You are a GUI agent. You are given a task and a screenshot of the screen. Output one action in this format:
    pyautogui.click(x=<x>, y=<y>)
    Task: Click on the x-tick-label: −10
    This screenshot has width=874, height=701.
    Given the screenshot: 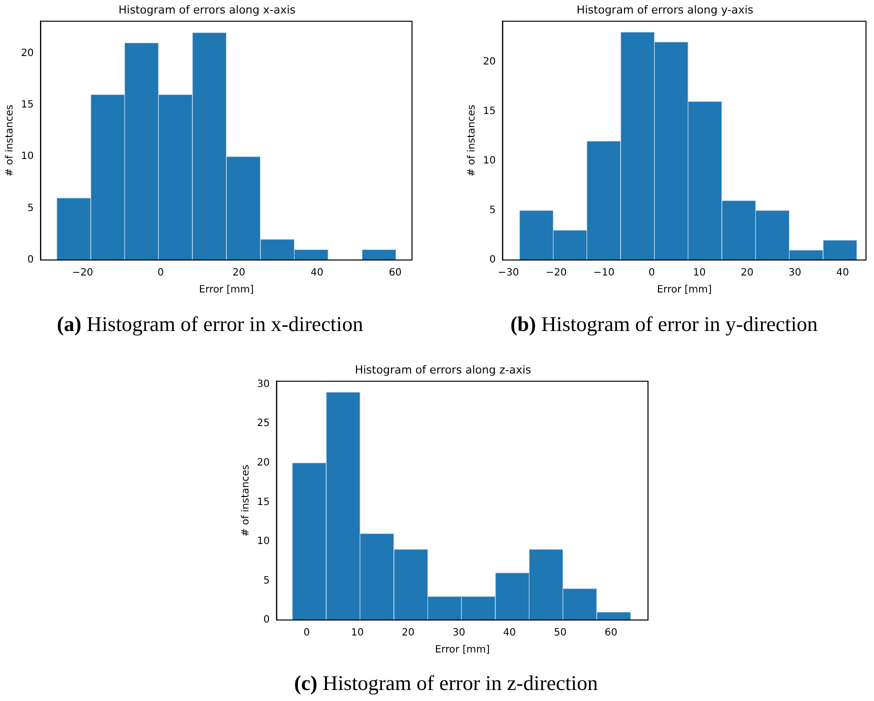 What is the action you would take?
    pyautogui.click(x=603, y=273)
    